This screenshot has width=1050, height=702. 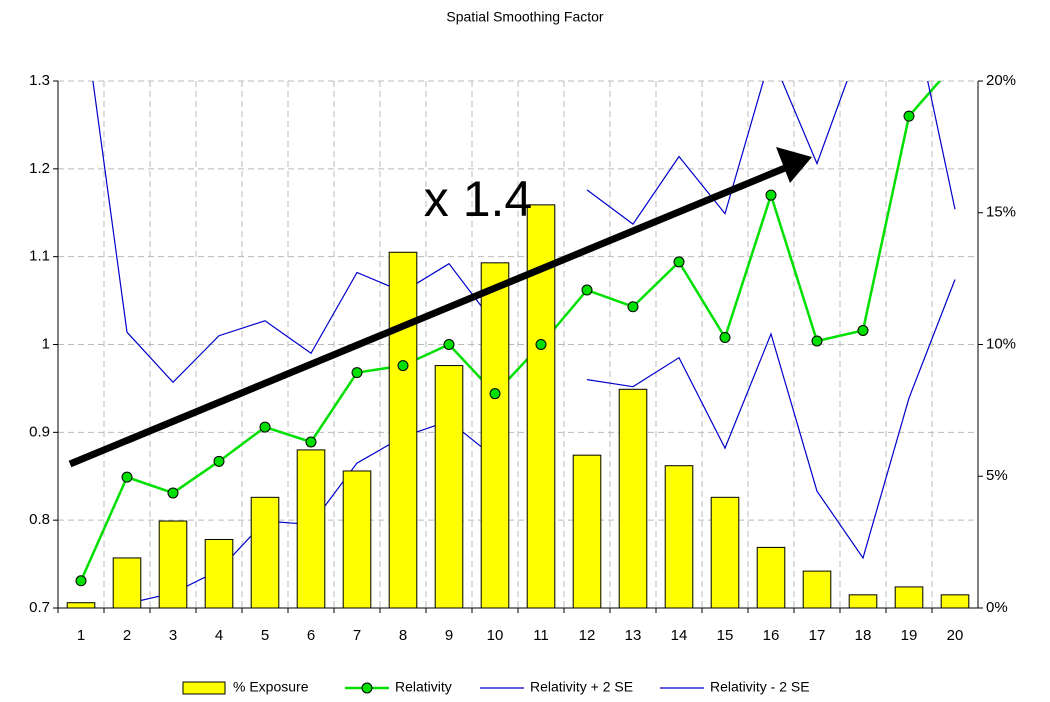 I want to click on x-tick-label: 18, so click(x=863, y=635).